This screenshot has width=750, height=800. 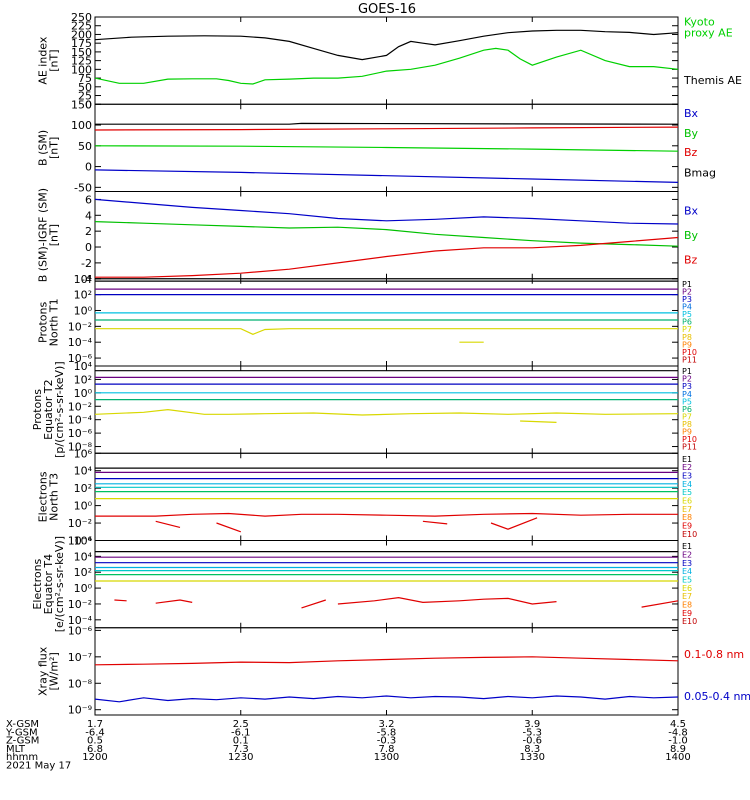 I want to click on x-row-value: 4.5, so click(x=678, y=724).